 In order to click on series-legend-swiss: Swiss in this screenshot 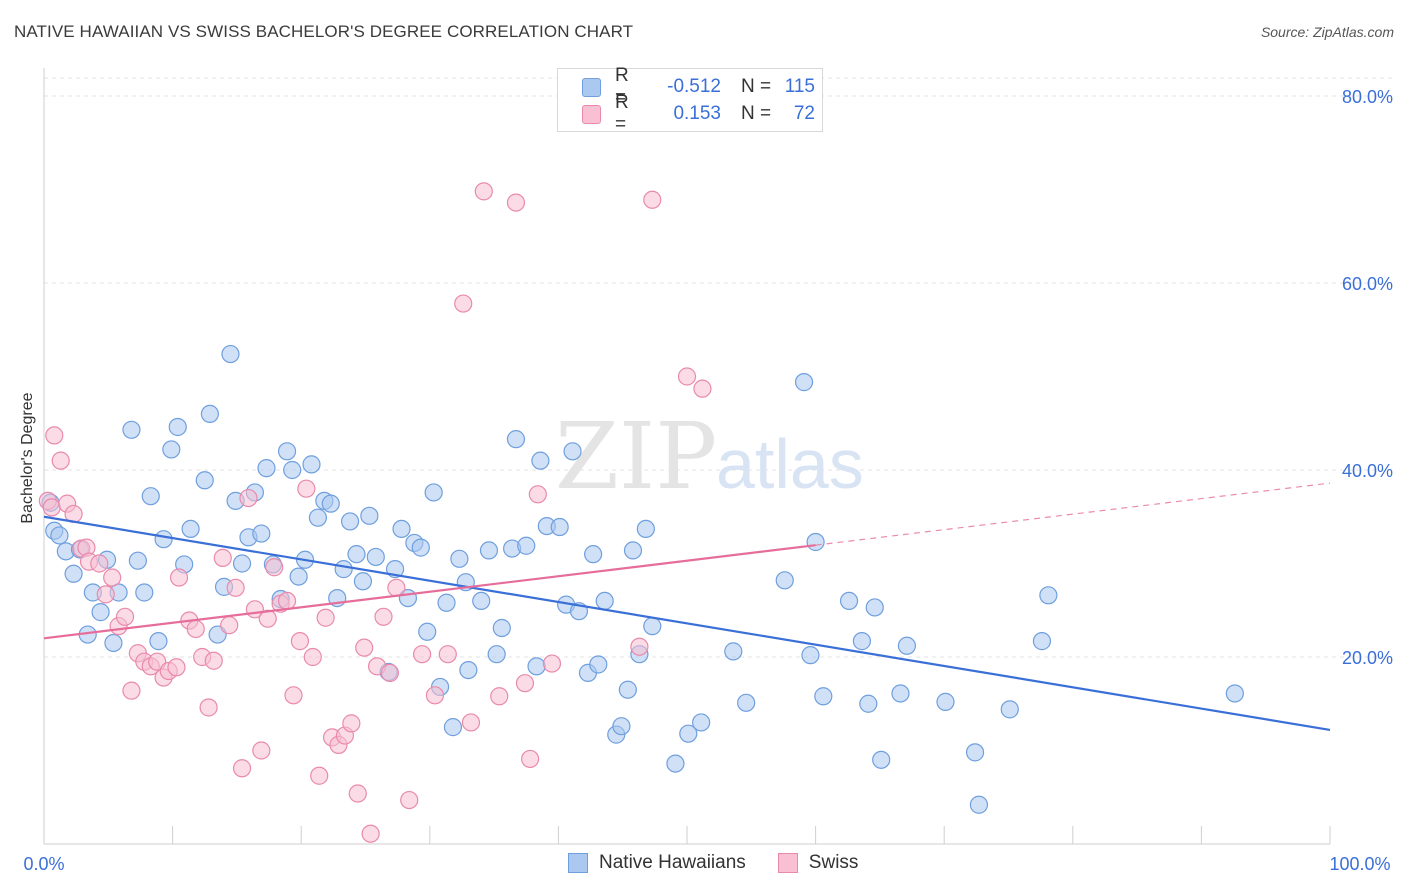, I will do `click(817, 863)`.